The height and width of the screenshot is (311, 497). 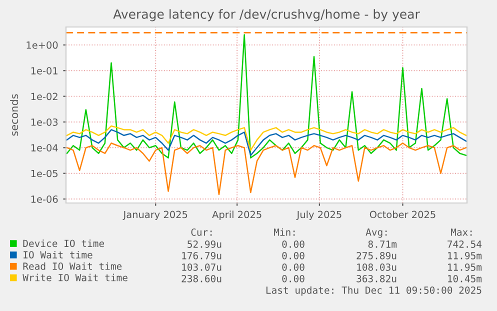 What do you see at coordinates (376, 233) in the screenshot?
I see `text: Avg:` at bounding box center [376, 233].